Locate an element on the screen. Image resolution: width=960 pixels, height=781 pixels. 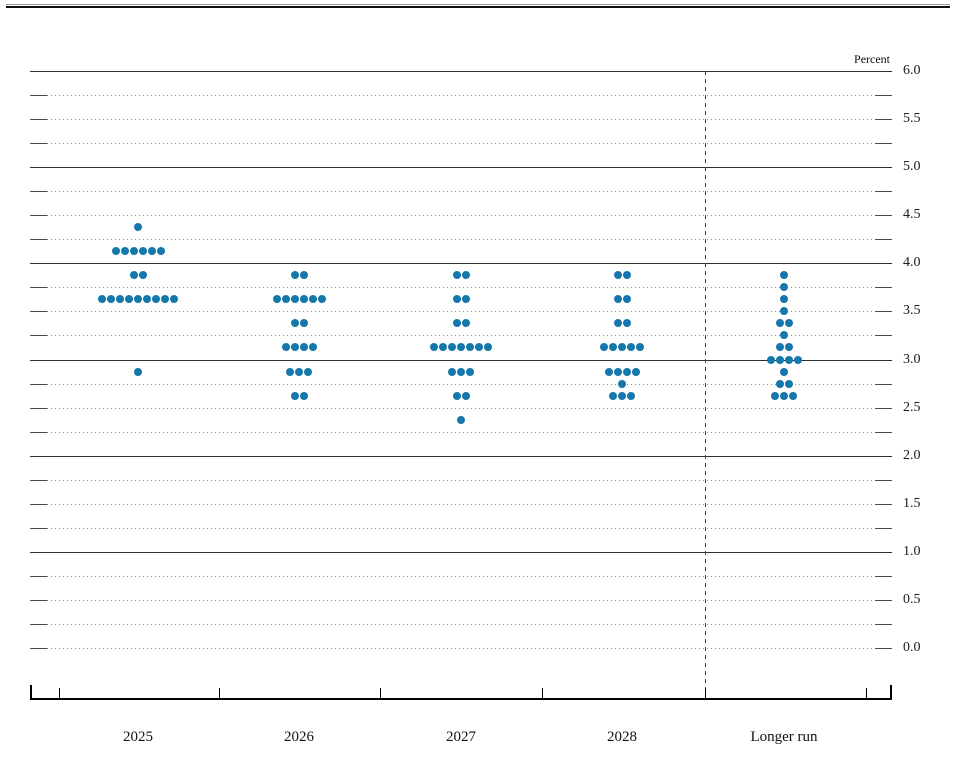
y-tick-label: 2.5 is located at coordinates (912, 407).